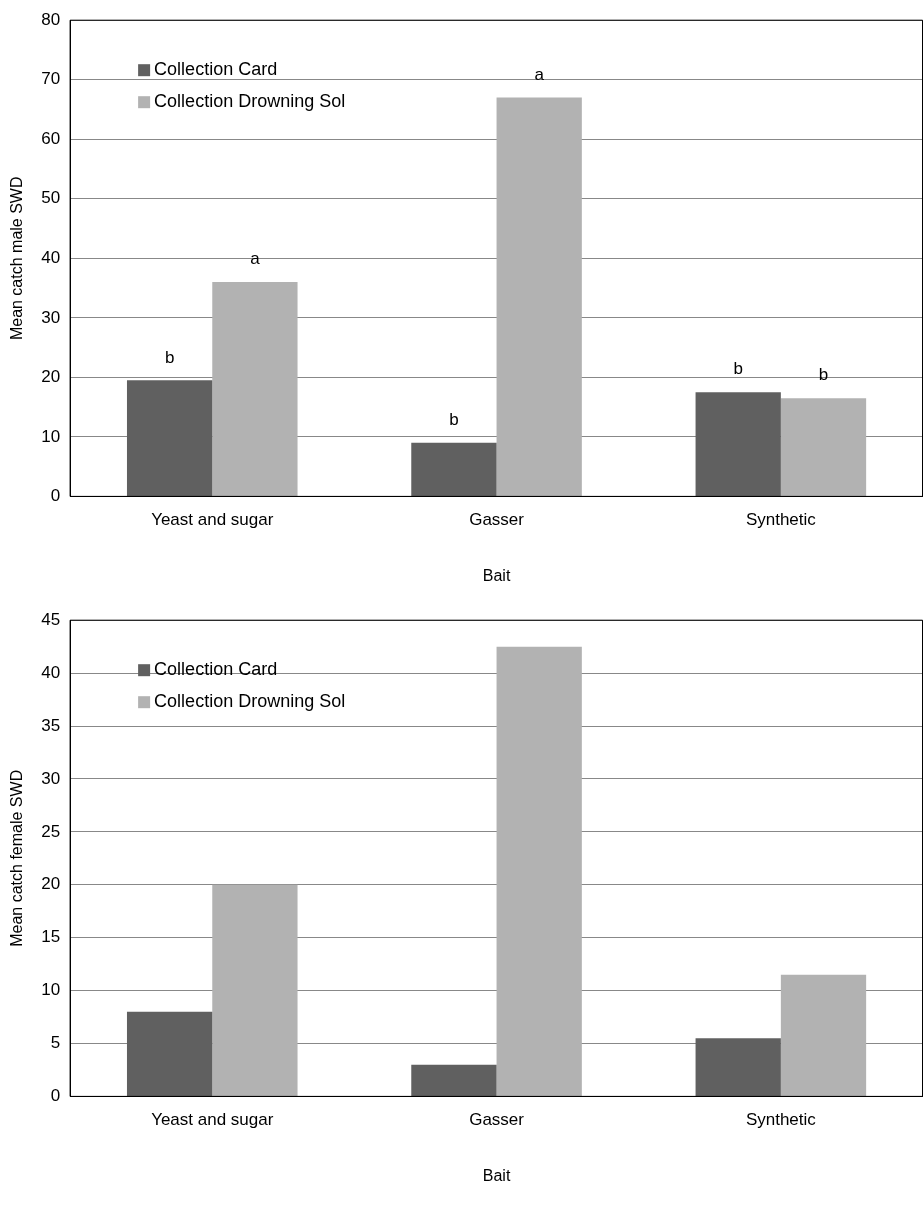 The height and width of the screenshot is (1209, 923). What do you see at coordinates (51, 138) in the screenshot?
I see `y-tick-label: 60` at bounding box center [51, 138].